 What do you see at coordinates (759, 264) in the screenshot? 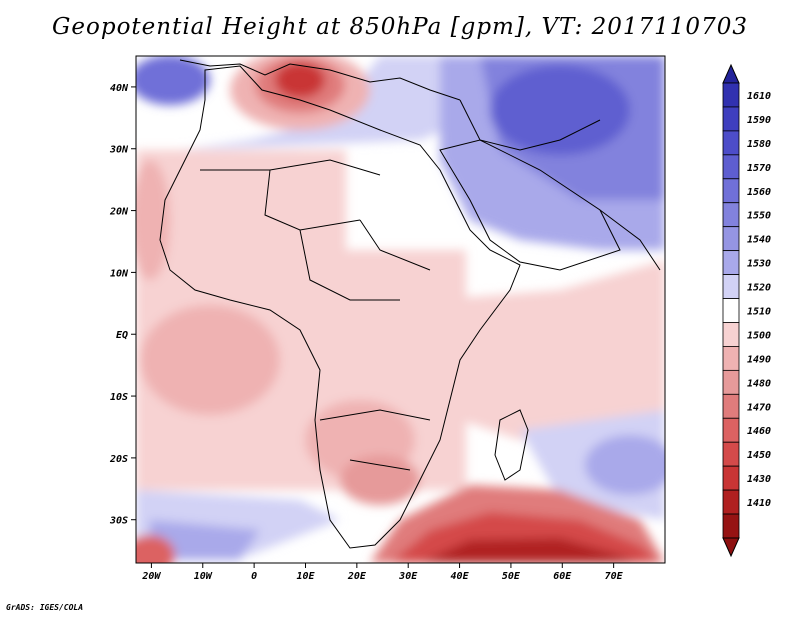
I see `colorbar-label: 1530` at bounding box center [759, 264].